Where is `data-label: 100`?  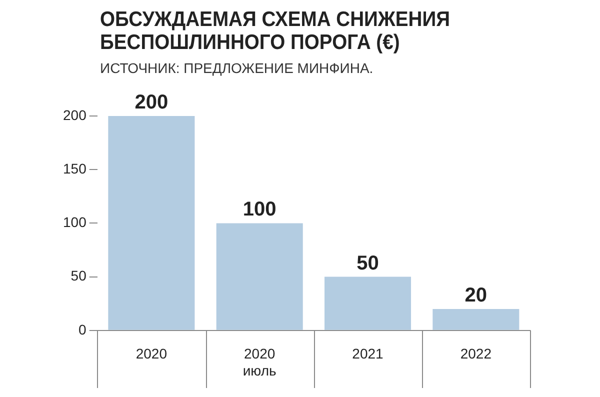
data-label: 100 is located at coordinates (259, 209).